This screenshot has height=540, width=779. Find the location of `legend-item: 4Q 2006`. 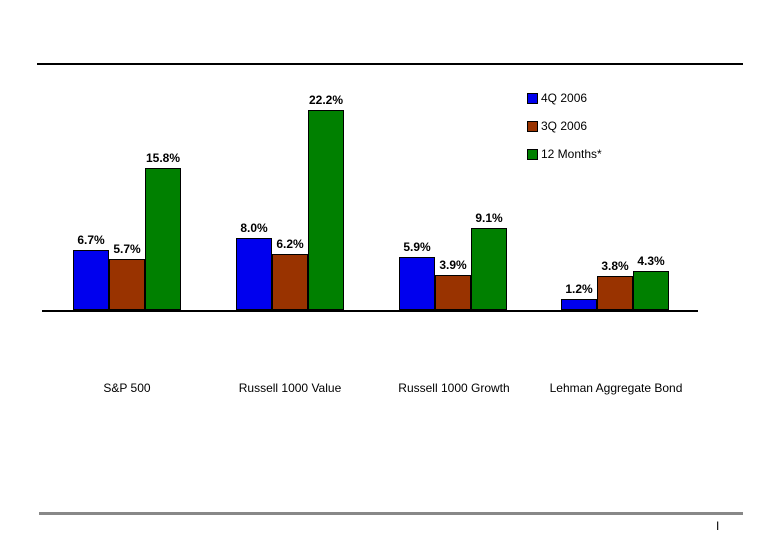

legend-item: 4Q 2006 is located at coordinates (564, 98).